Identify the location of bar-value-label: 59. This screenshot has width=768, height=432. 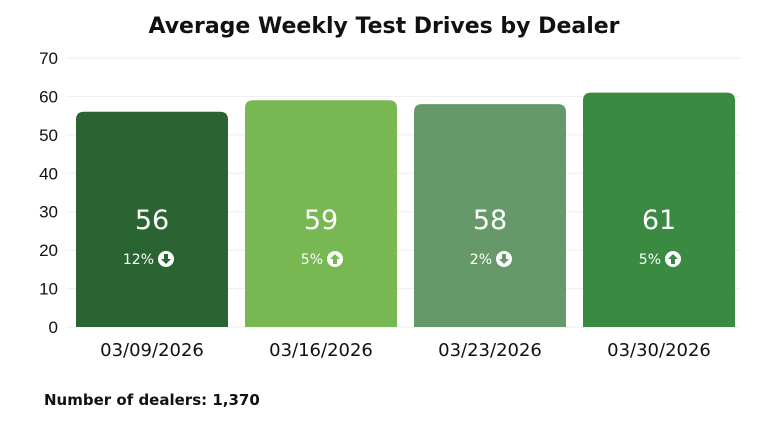
(321, 220).